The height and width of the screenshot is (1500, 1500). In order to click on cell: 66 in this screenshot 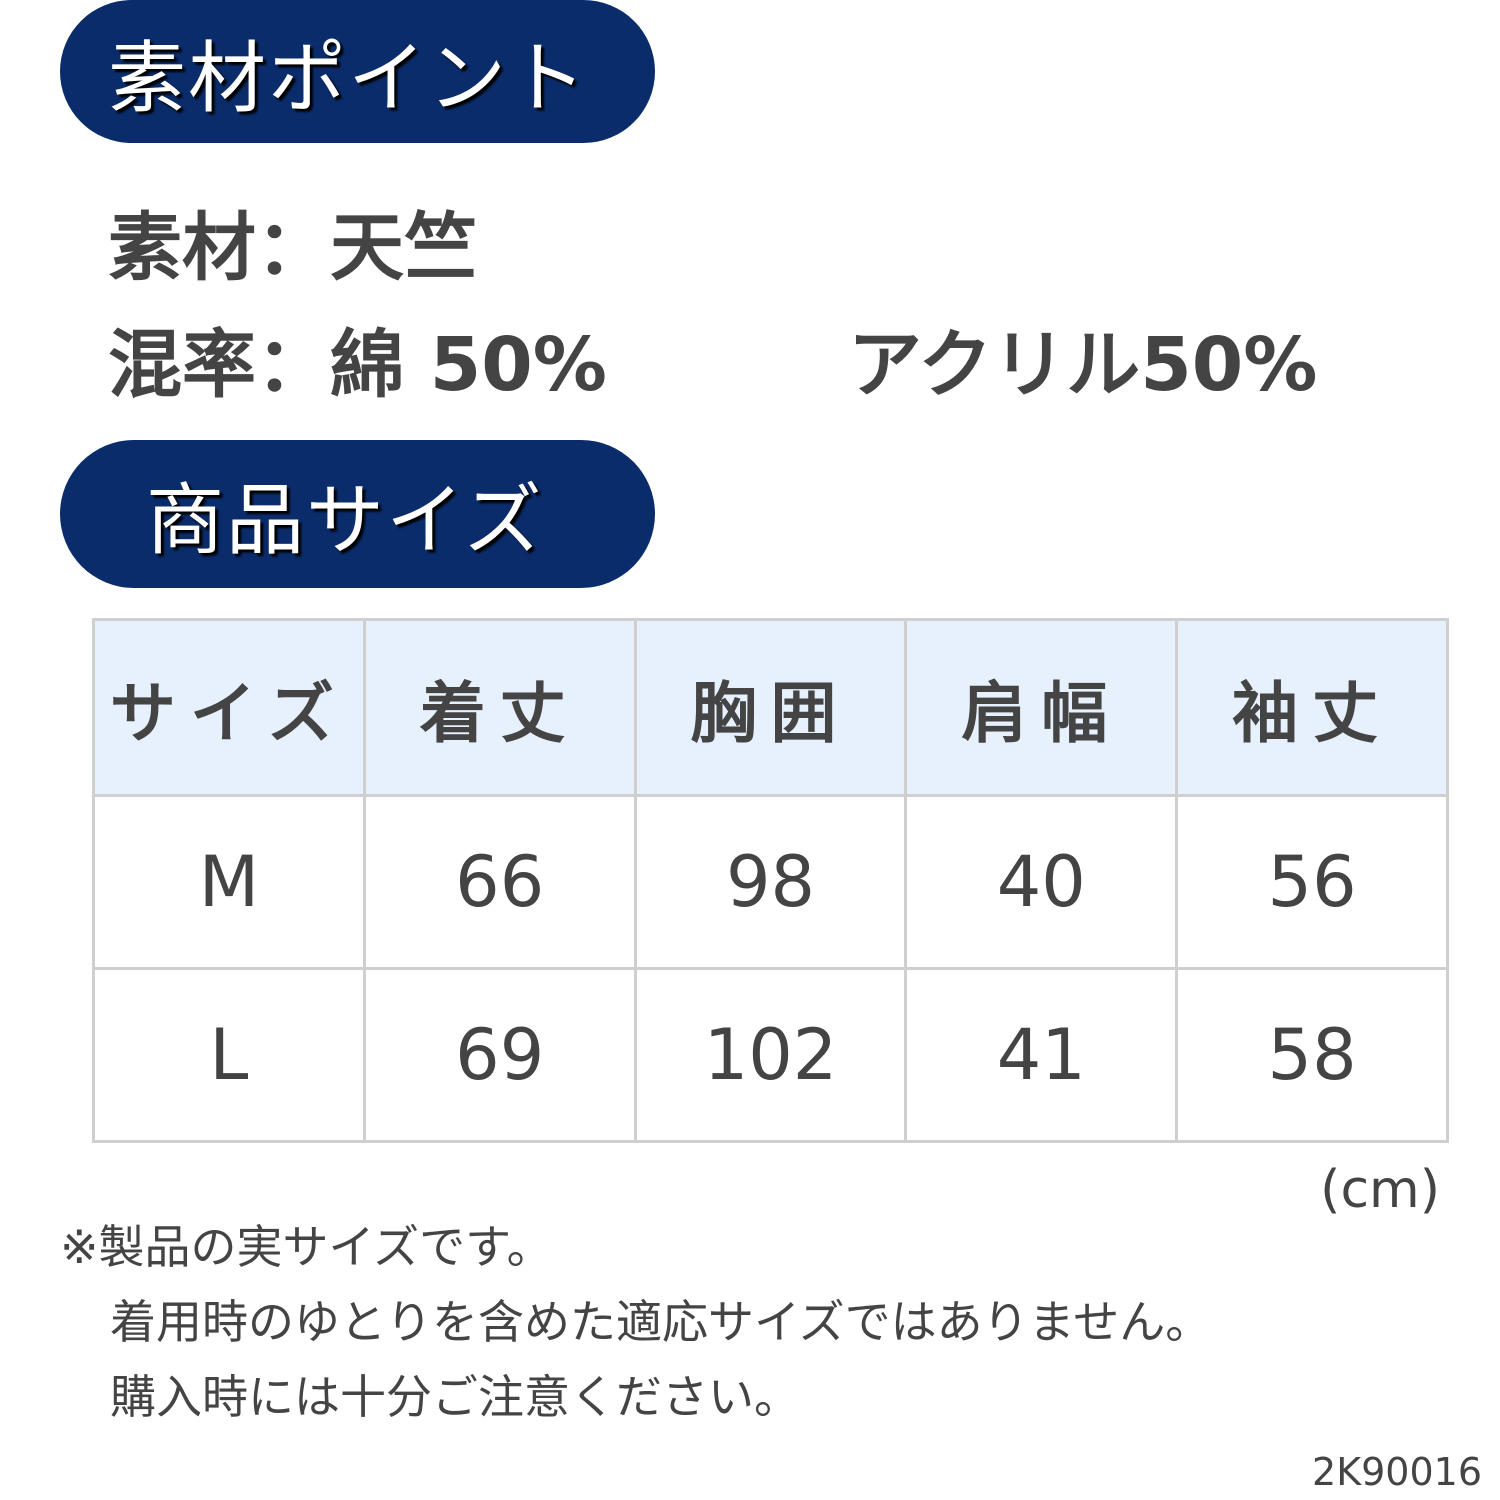, I will do `click(499, 882)`.